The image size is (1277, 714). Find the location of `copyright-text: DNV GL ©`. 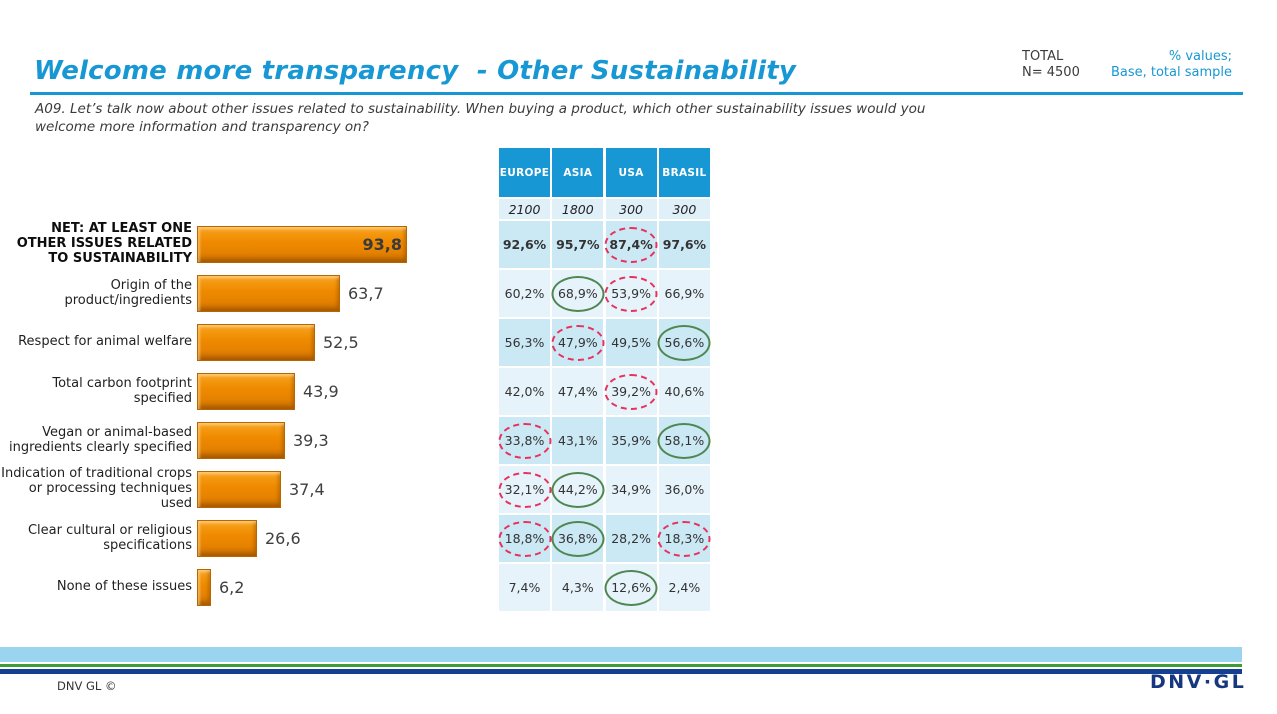

copyright-text: DNV GL © is located at coordinates (87, 686).